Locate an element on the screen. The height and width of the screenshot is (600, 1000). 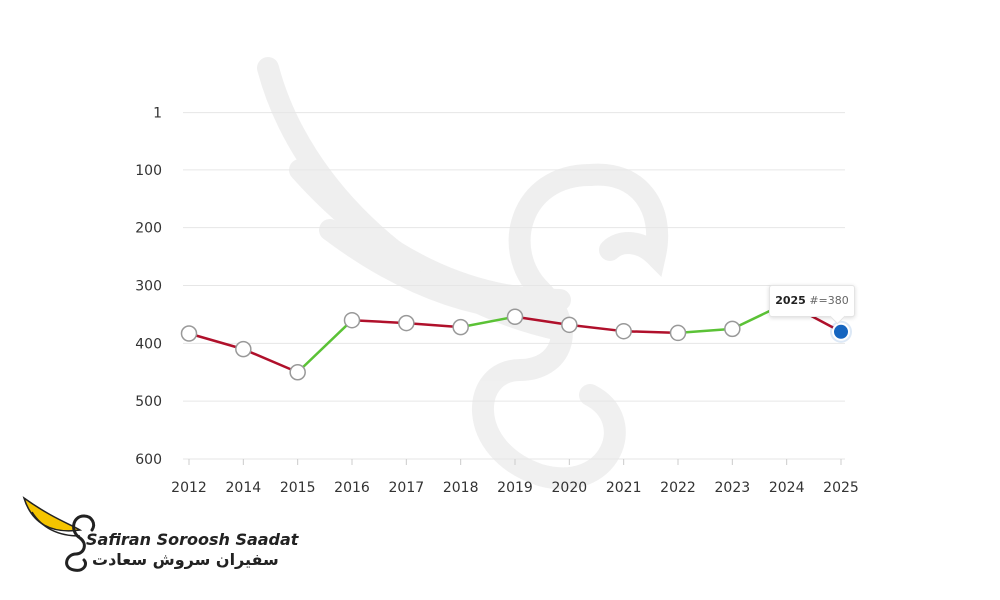
bird-logo-icon is located at coordinates (59, 534).